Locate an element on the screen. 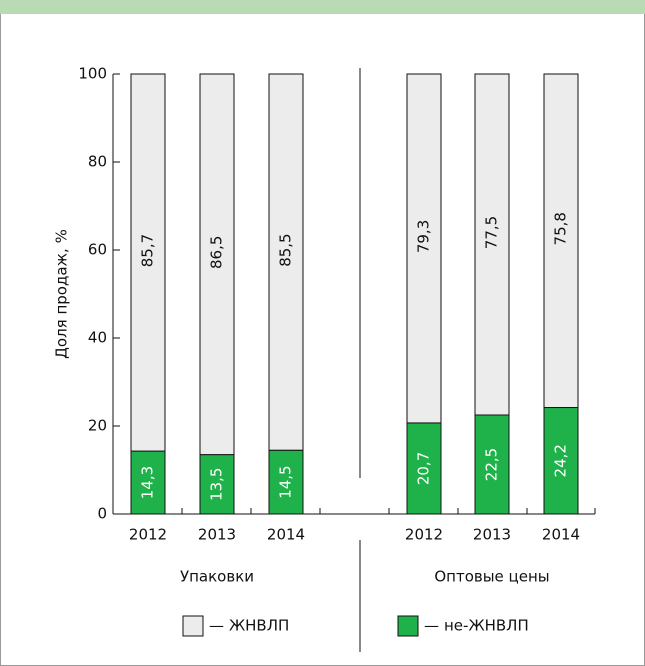 This screenshot has width=645, height=666. value-label: 24,2 is located at coordinates (561, 460).